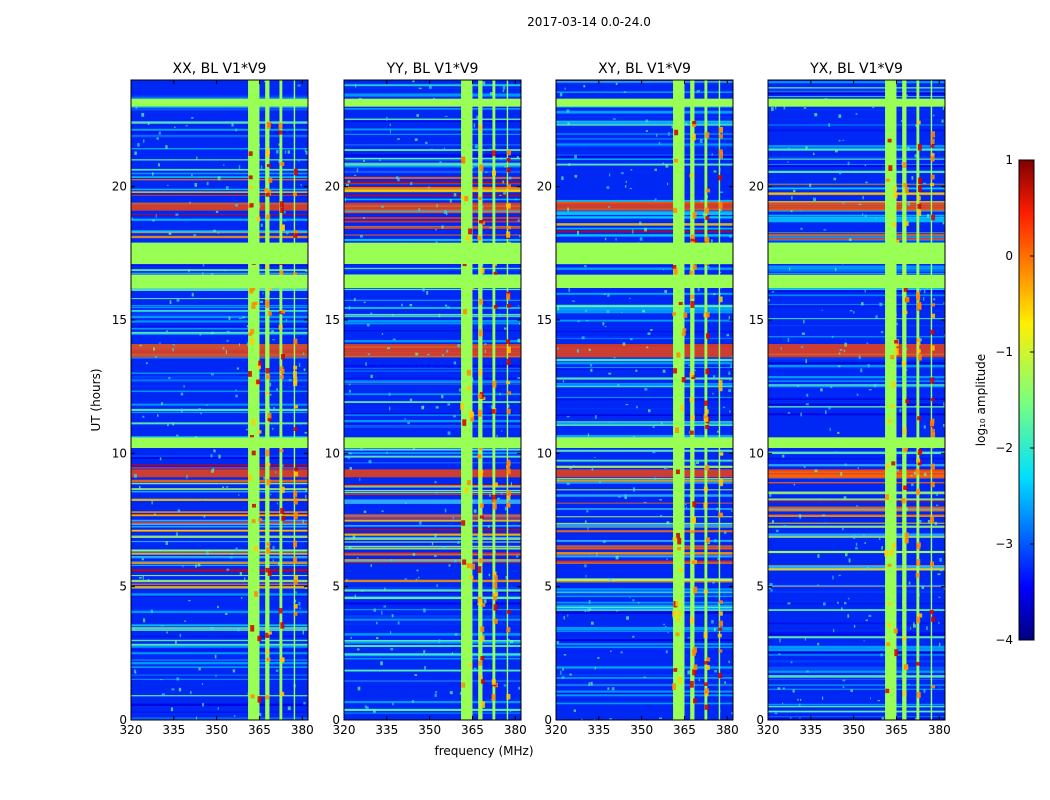 The image size is (1050, 800). What do you see at coordinates (219, 400) in the screenshot?
I see `axes-frame` at bounding box center [219, 400].